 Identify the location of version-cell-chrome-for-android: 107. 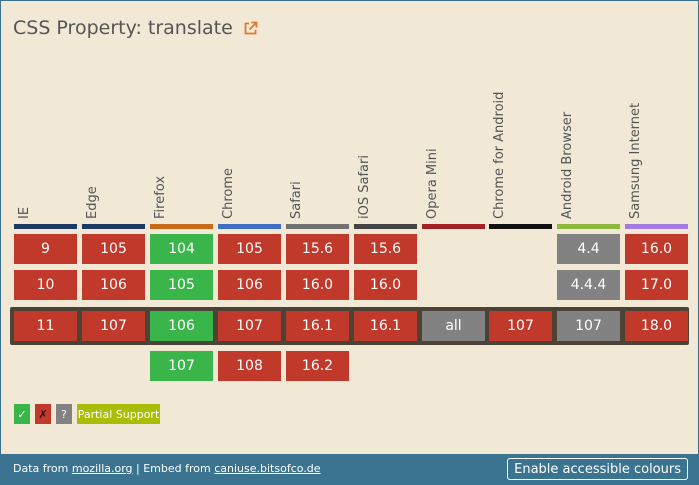
(520, 326).